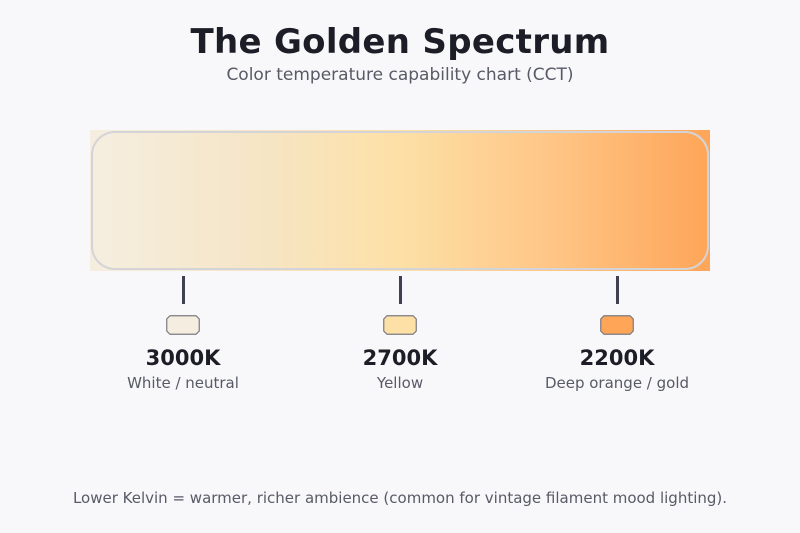 The width and height of the screenshot is (800, 533). Describe the element at coordinates (400, 42) in the screenshot. I see `page-title: The Golden Spectrum` at that location.